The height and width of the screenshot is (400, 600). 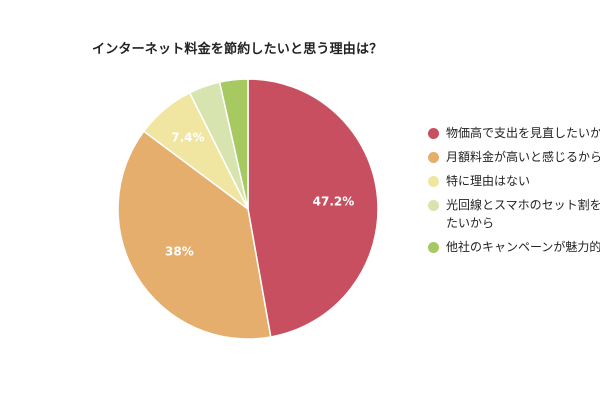 What do you see at coordinates (523, 133) in the screenshot?
I see `legend-label: 物価高で支出を見直したいから` at bounding box center [523, 133].